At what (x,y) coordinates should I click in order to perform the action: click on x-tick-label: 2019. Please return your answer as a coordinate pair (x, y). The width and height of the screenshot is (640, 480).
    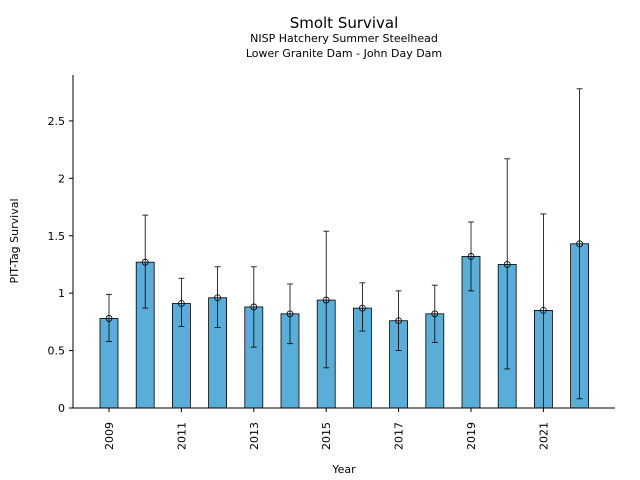
    Looking at the image, I should click on (471, 436).